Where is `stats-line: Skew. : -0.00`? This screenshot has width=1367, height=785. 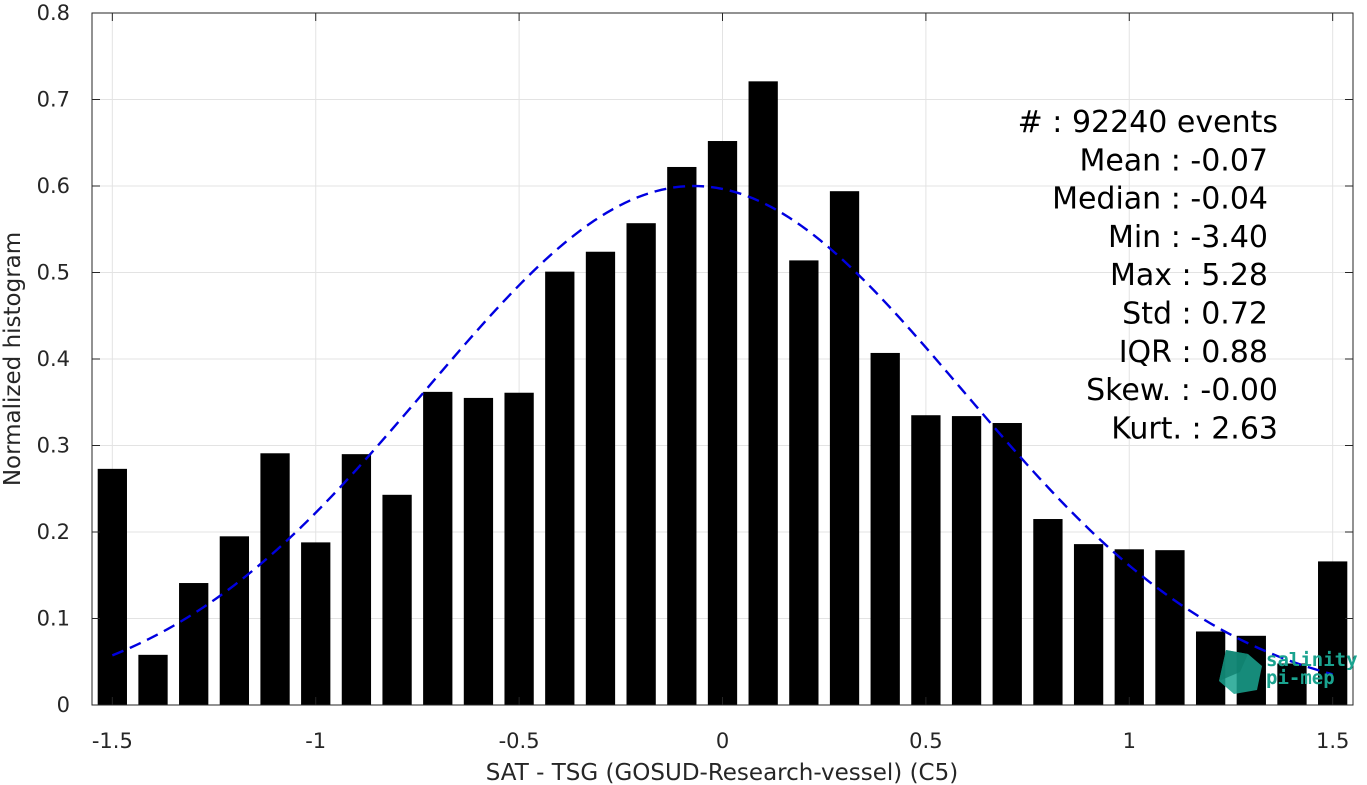 stats-line: Skew. : -0.00 is located at coordinates (1182, 390).